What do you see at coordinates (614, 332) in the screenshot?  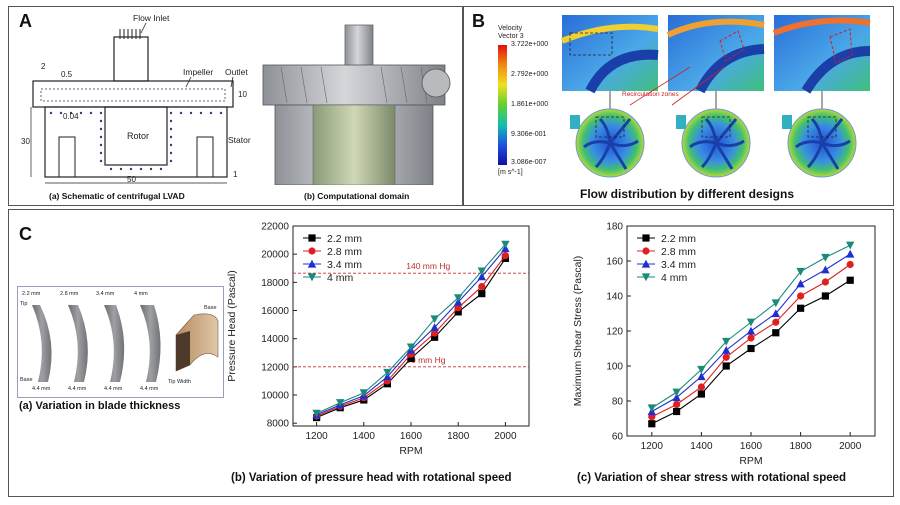 I see `y-tick-label: 120` at bounding box center [614, 332].